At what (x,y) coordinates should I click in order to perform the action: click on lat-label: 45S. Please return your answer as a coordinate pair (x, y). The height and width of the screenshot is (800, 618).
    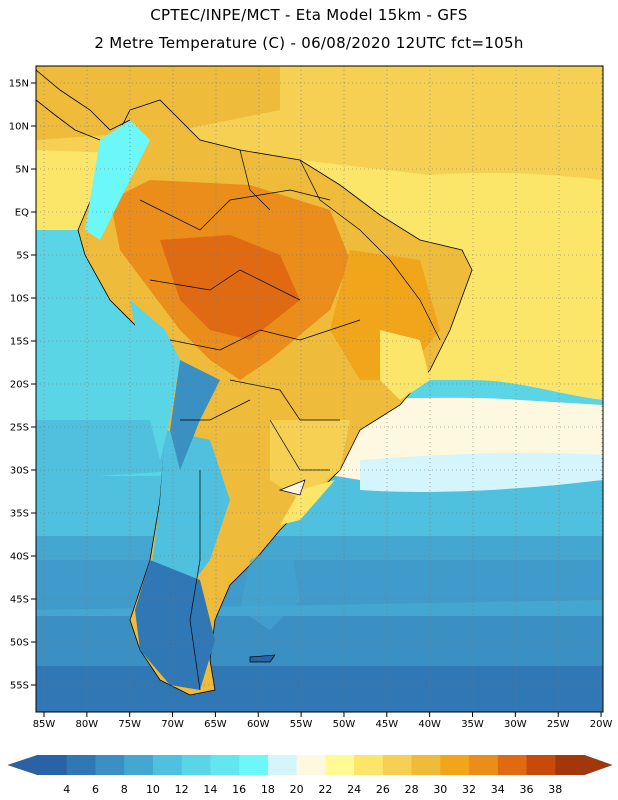
    Looking at the image, I should click on (19, 600).